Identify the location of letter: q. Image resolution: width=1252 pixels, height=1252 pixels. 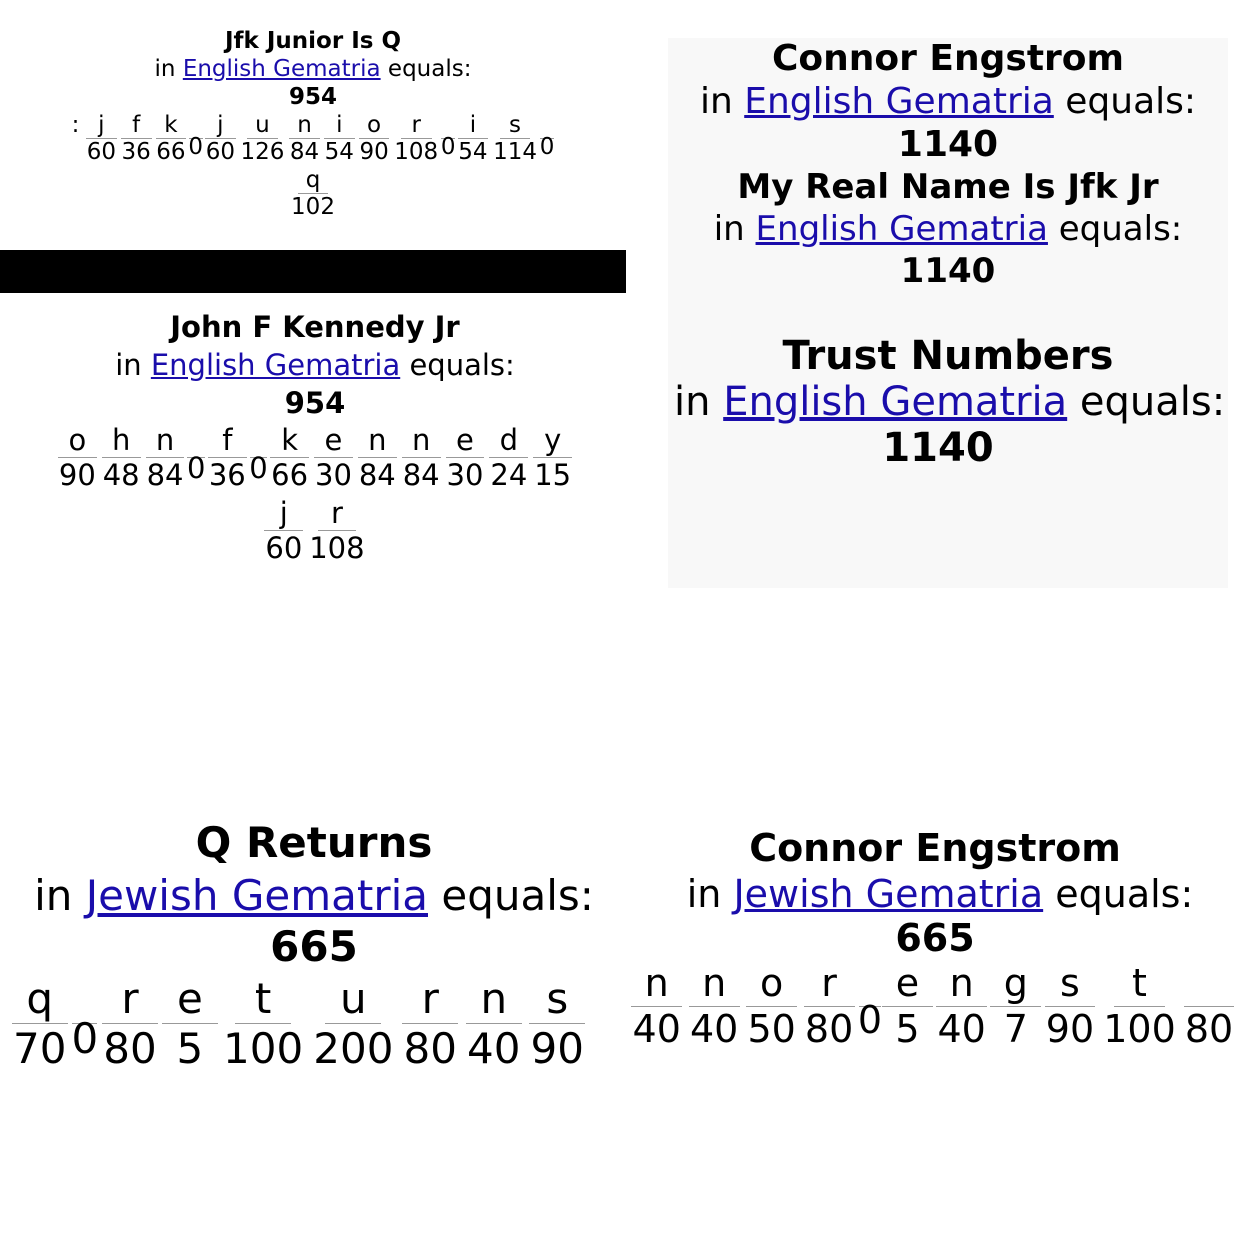
(39, 999).